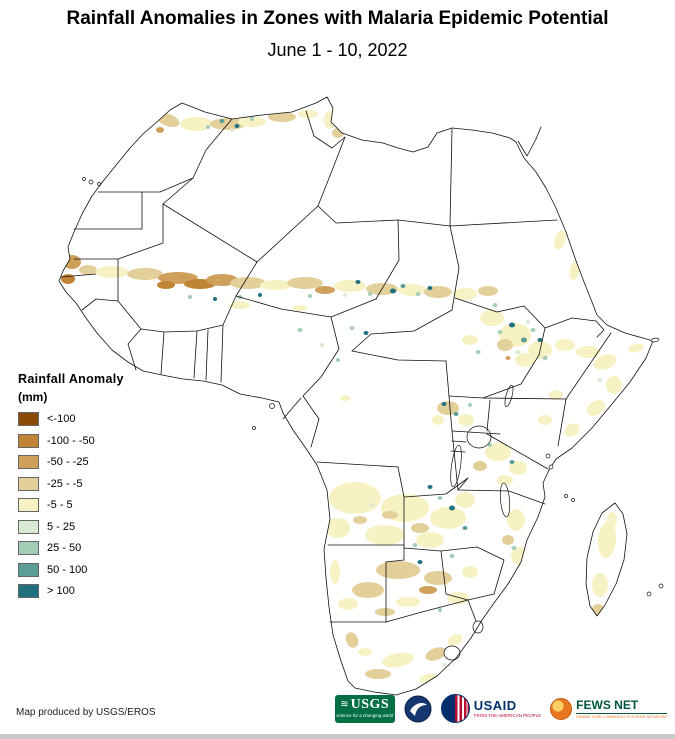 This screenshot has height=739, width=675. Describe the element at coordinates (61, 526) in the screenshot. I see `legend-label: 5 - 25` at that location.